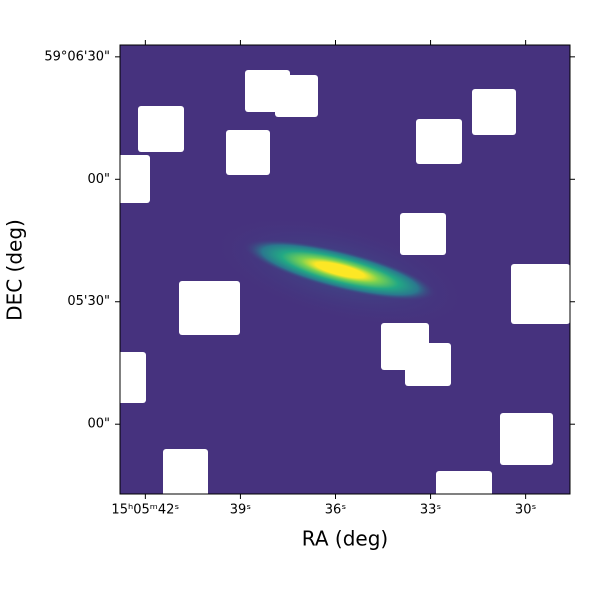  I want to click on x-tick-label: 15ʰ05ᵐ42ˢ, so click(145, 510).